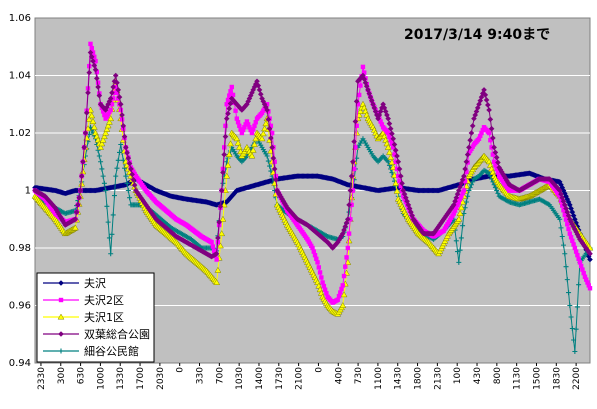 The image size is (597, 409). Describe the element at coordinates (161, 378) in the screenshot. I see `x-tick-label: 2030` at that location.